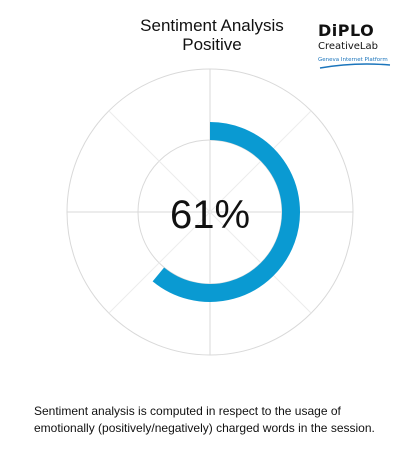 Image resolution: width=400 pixels, height=450 pixels. Describe the element at coordinates (346, 30) in the screenshot. I see `logo-wordmark: DiPLO` at that location.